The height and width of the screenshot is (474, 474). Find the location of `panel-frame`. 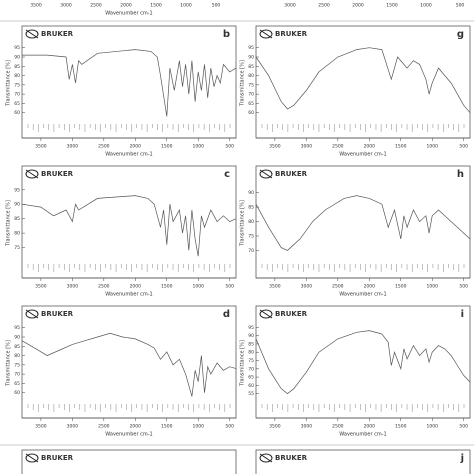

panel-frame is located at coordinates (363, 461).